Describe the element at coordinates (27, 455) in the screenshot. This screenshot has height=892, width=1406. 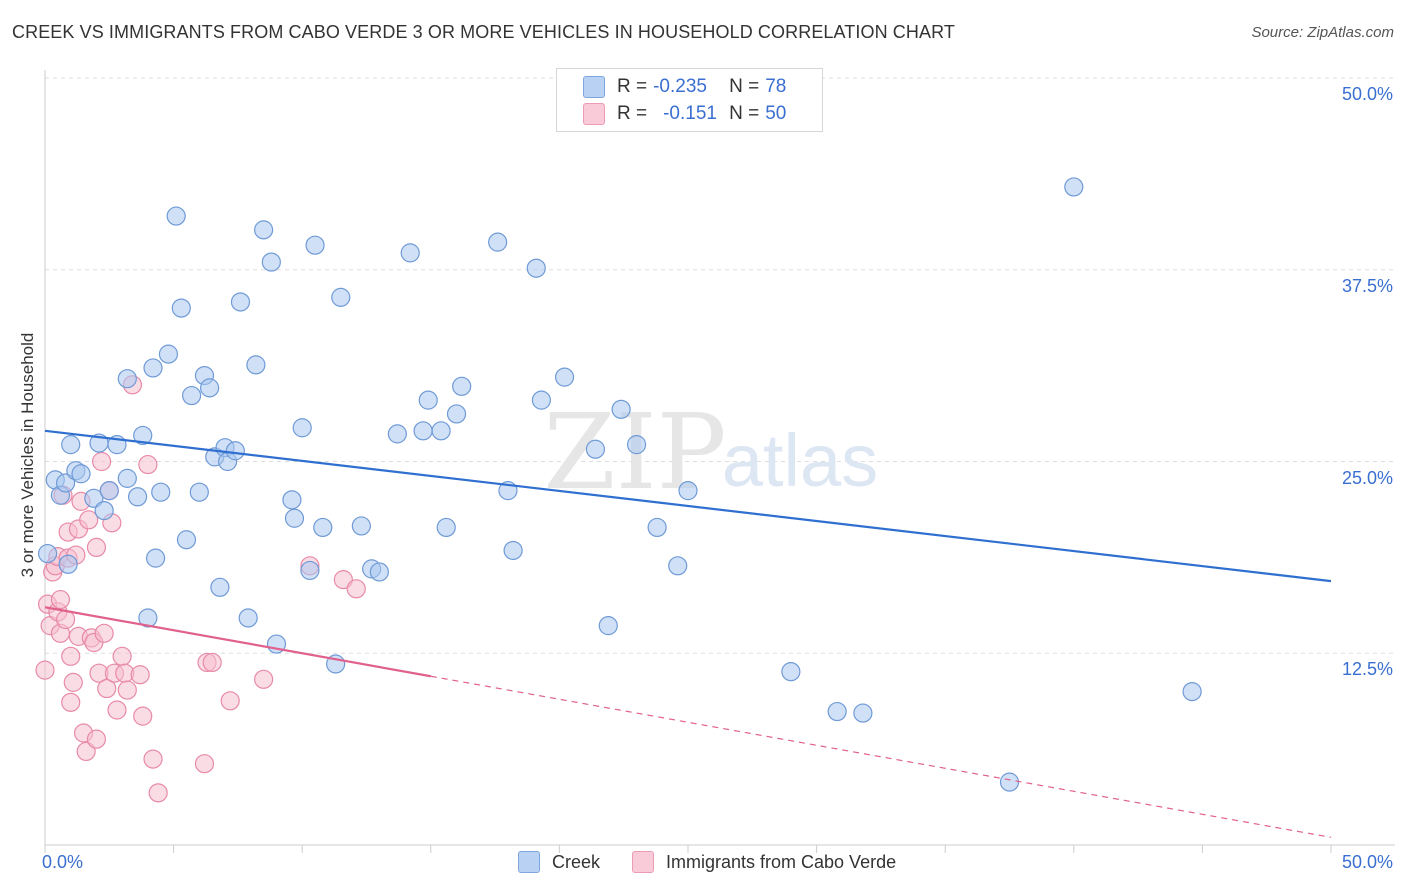
I see `y-axis-label: 3 or more Vehicles in Household` at that location.